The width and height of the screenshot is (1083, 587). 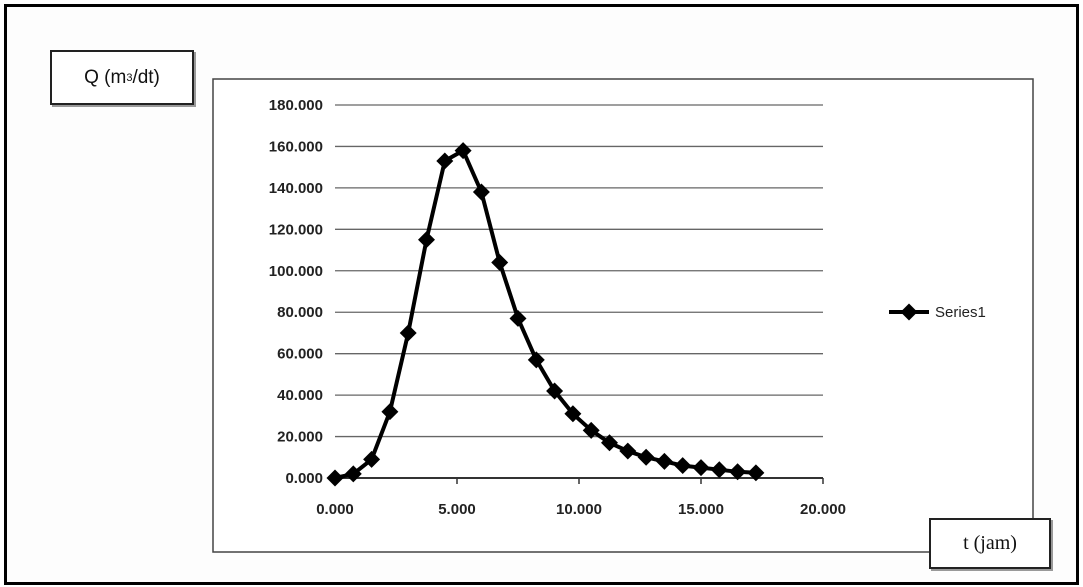 I want to click on y-axis-label-prefix: Q (m, so click(x=105, y=77).